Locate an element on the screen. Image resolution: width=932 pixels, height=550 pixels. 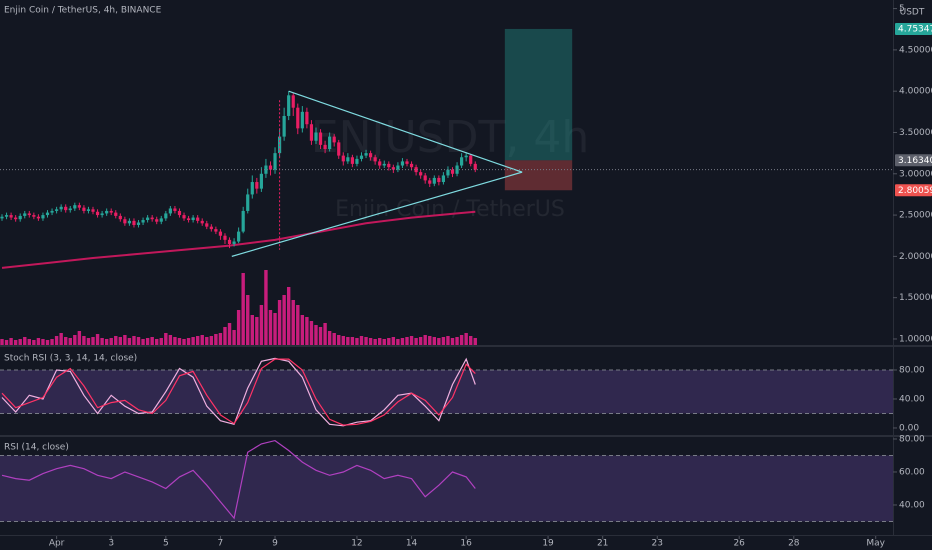
price-label-box is located at coordinates (913, 28).